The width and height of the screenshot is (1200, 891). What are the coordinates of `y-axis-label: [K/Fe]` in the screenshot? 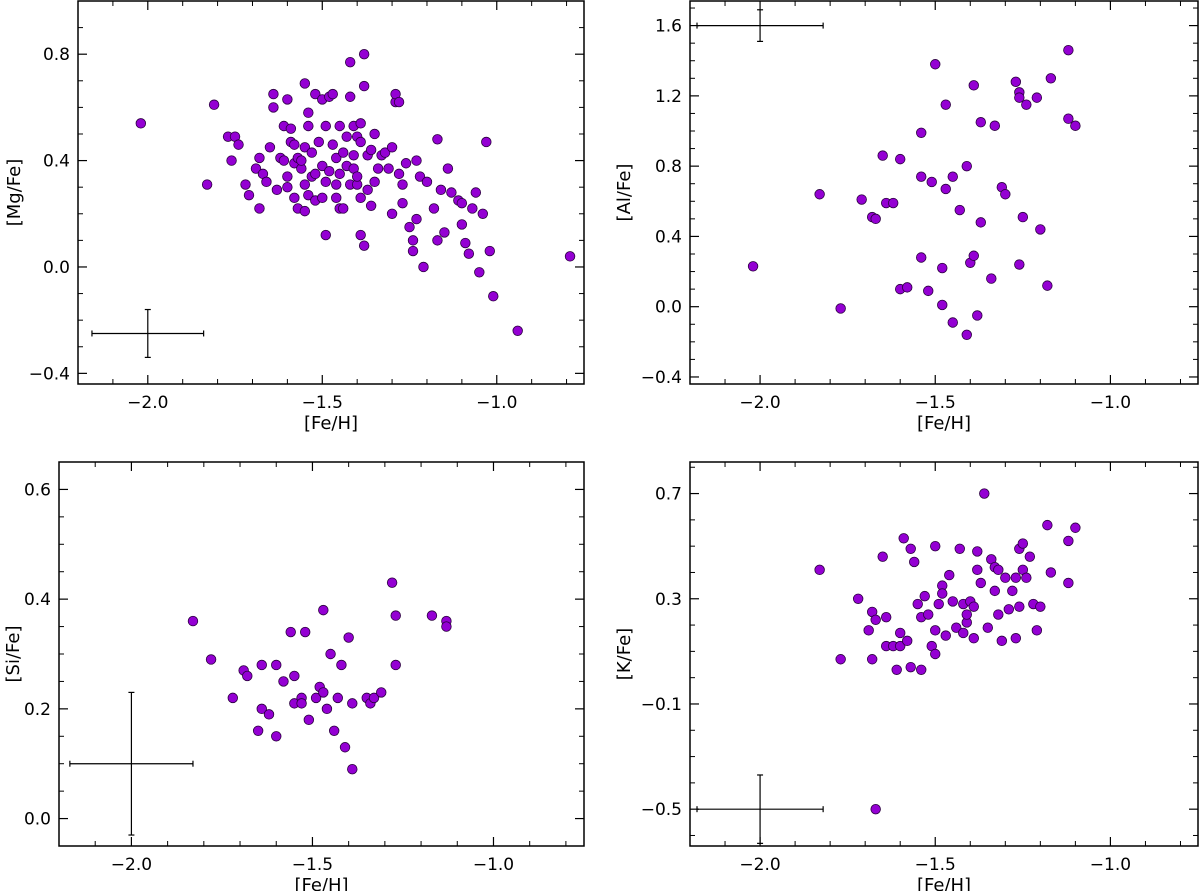 It's located at (624, 654).